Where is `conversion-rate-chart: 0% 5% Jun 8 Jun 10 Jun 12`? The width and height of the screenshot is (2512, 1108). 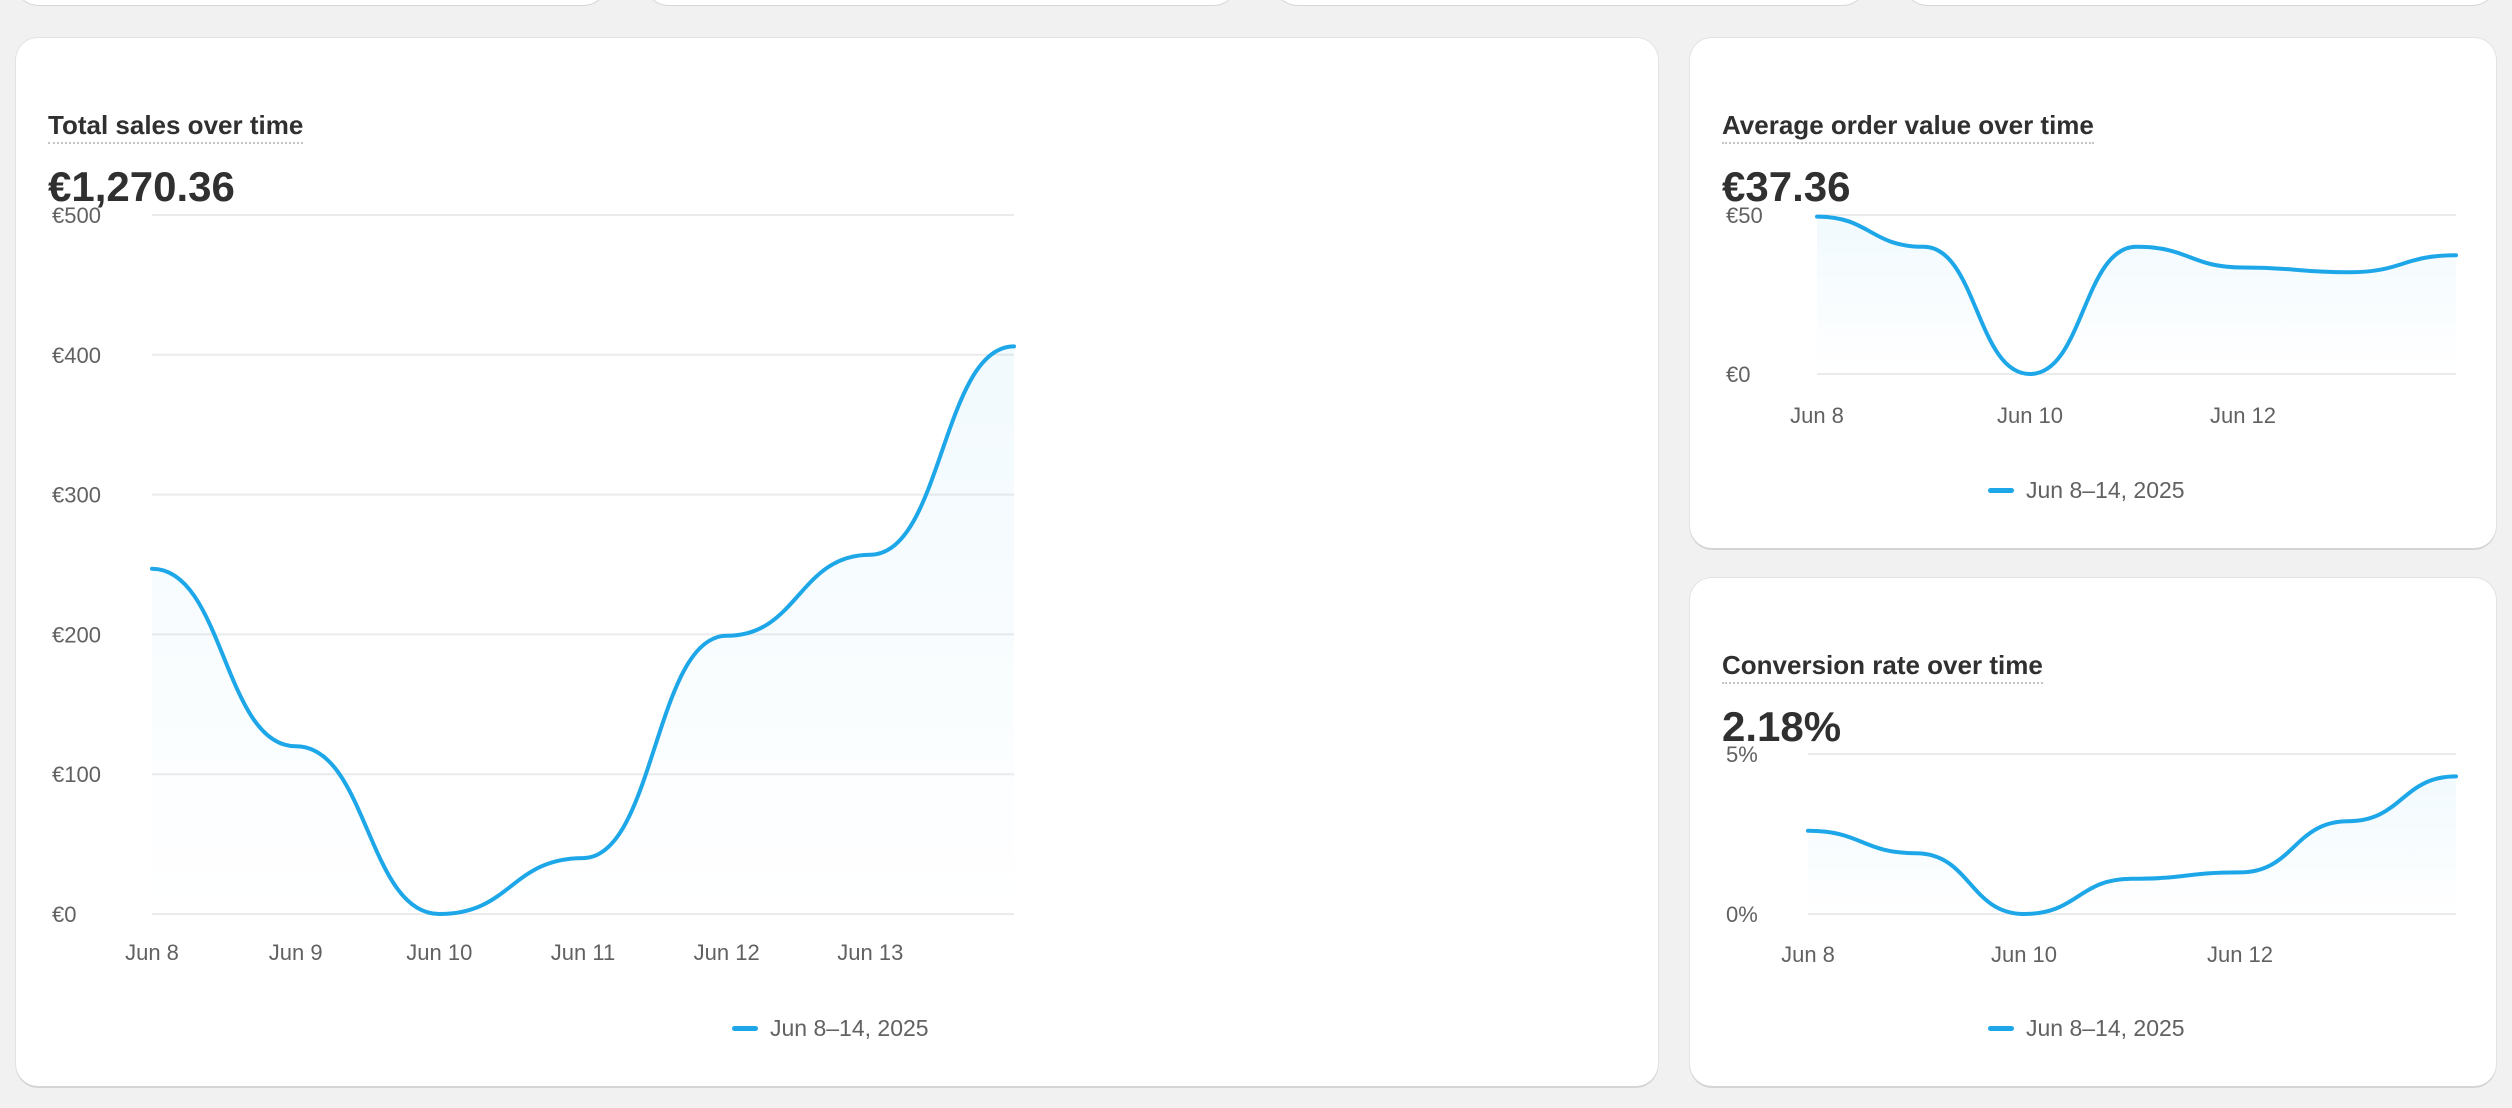 conversion-rate-chart: 0% 5% Jun 8 Jun 10 Jun 12 is located at coordinates (2093, 832).